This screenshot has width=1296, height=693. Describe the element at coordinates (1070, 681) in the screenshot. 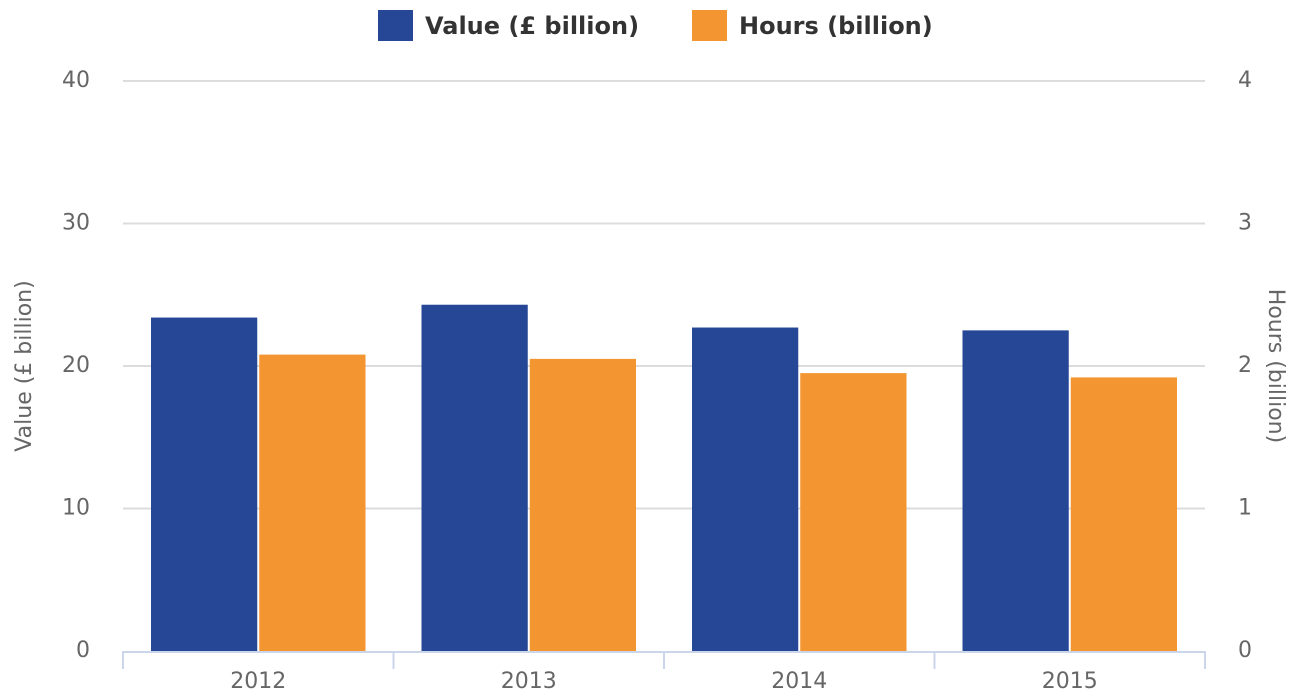

I see `x-tick-label: 2015` at that location.